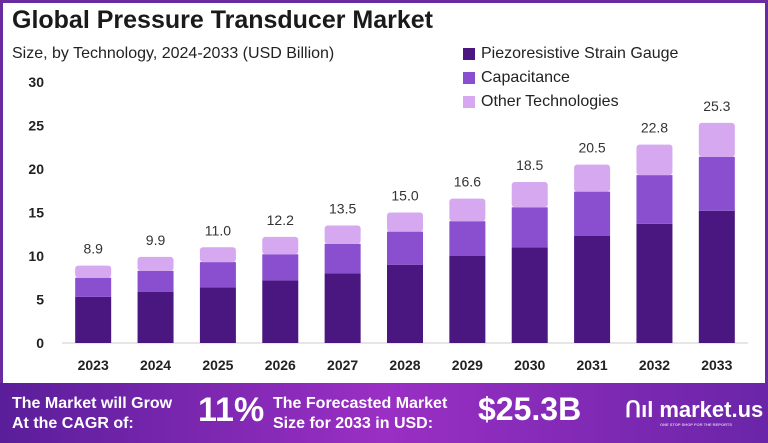 The image size is (768, 443). What do you see at coordinates (36, 169) in the screenshot?
I see `y-tick-label: 20` at bounding box center [36, 169].